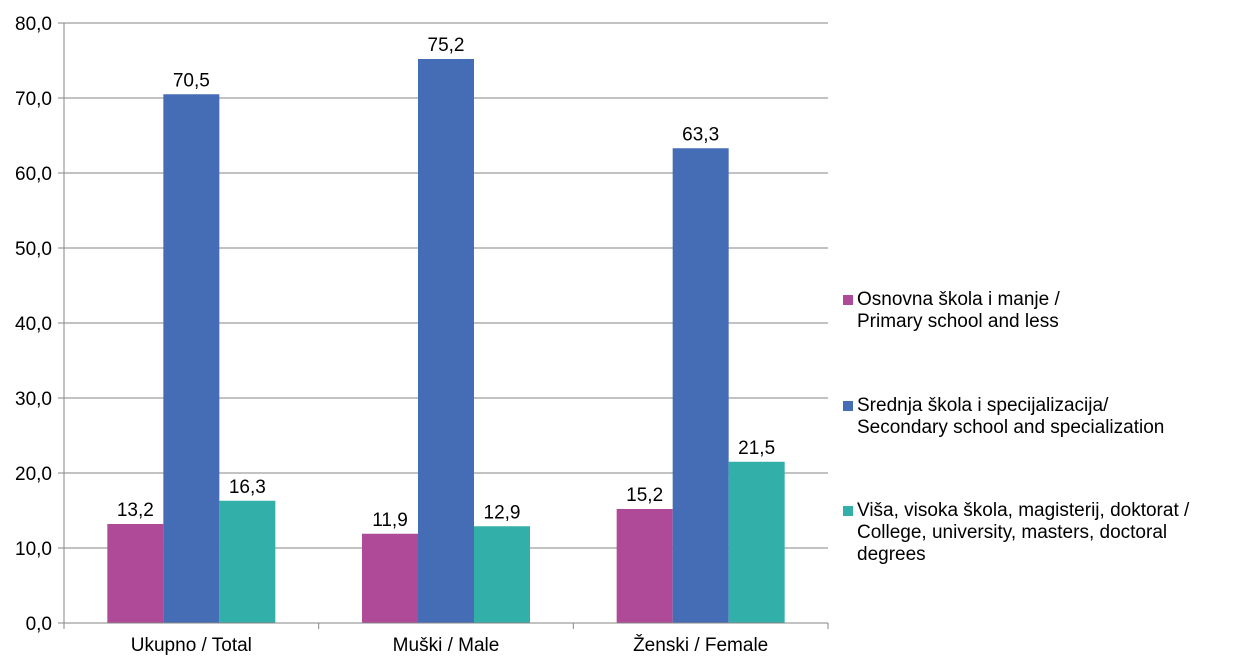  Describe the element at coordinates (33, 399) in the screenshot. I see `y-tick-label: 30,0` at that location.